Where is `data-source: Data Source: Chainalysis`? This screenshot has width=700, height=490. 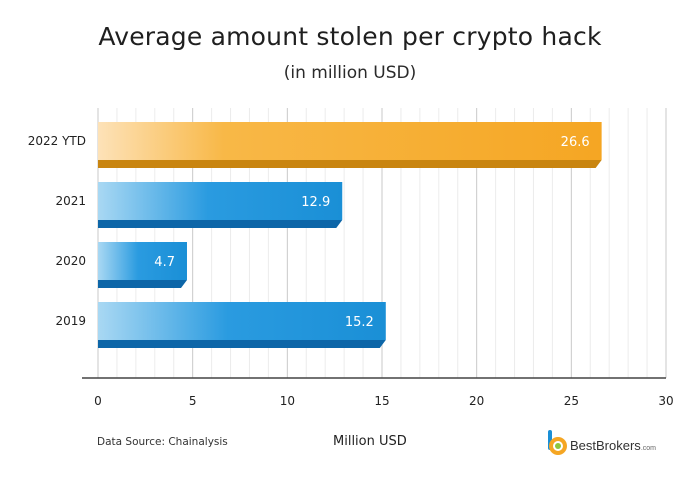
data-source: Data Source: Chainalysis is located at coordinates (162, 442).